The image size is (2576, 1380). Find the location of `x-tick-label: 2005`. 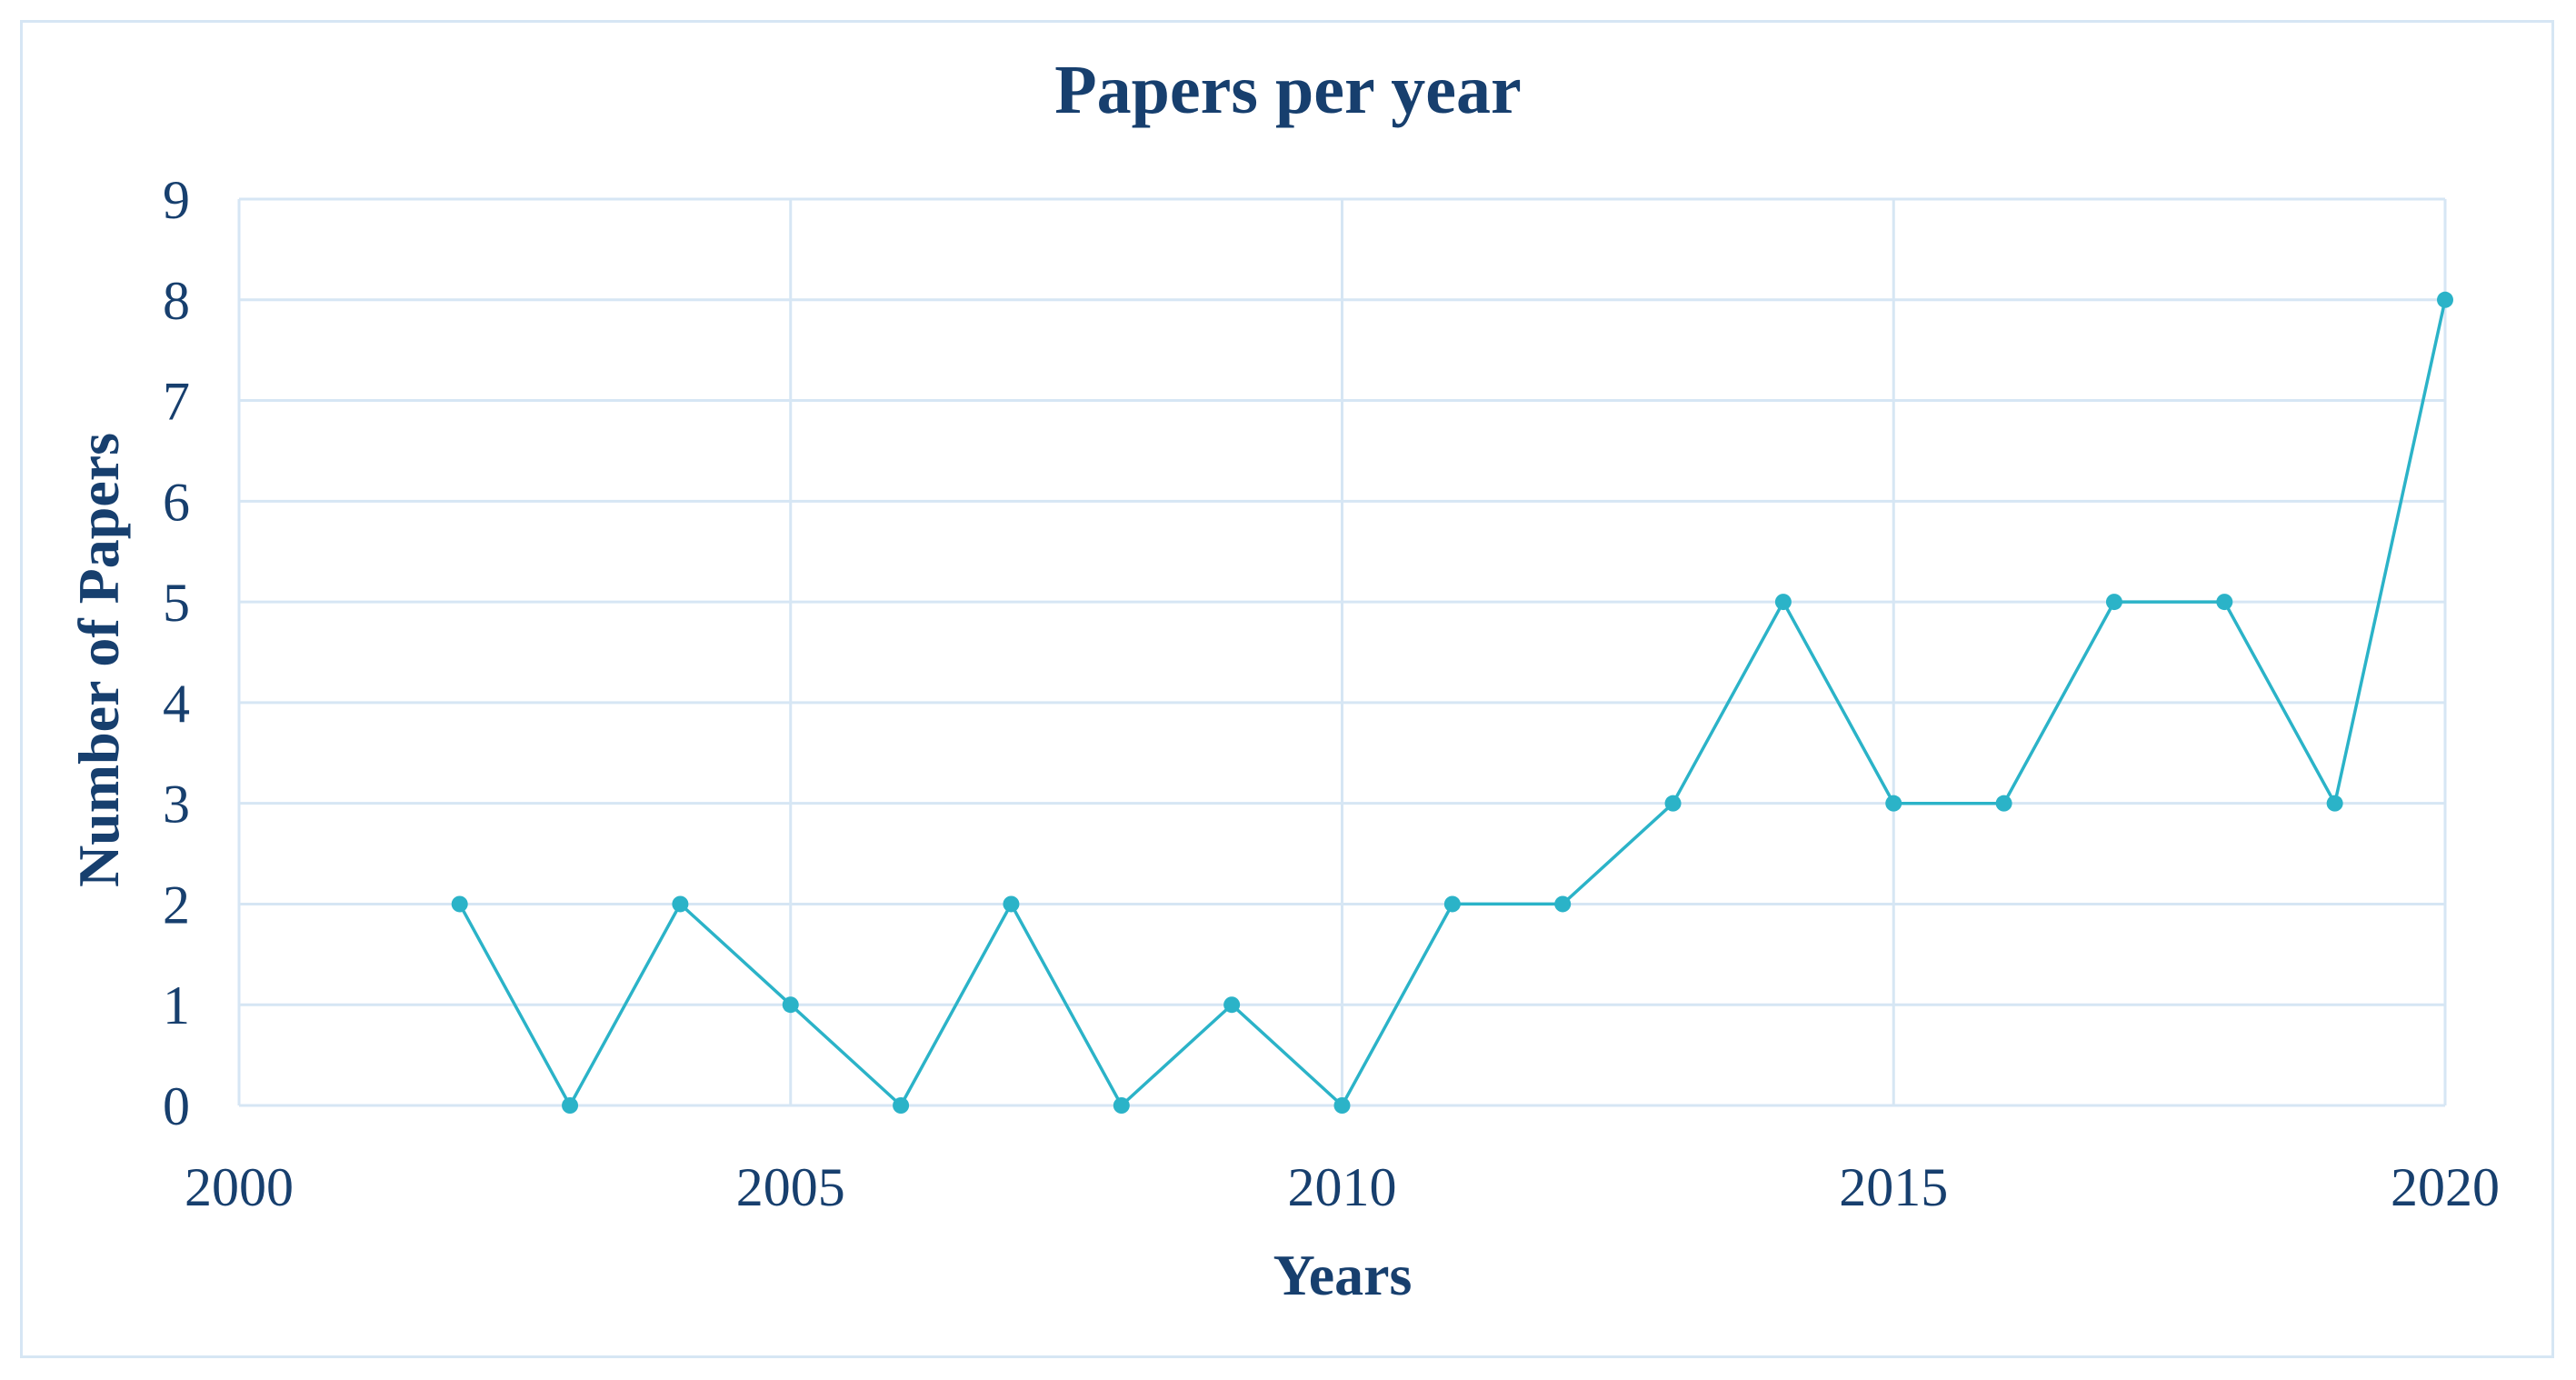

x-tick-label: 2005 is located at coordinates (790, 1187).